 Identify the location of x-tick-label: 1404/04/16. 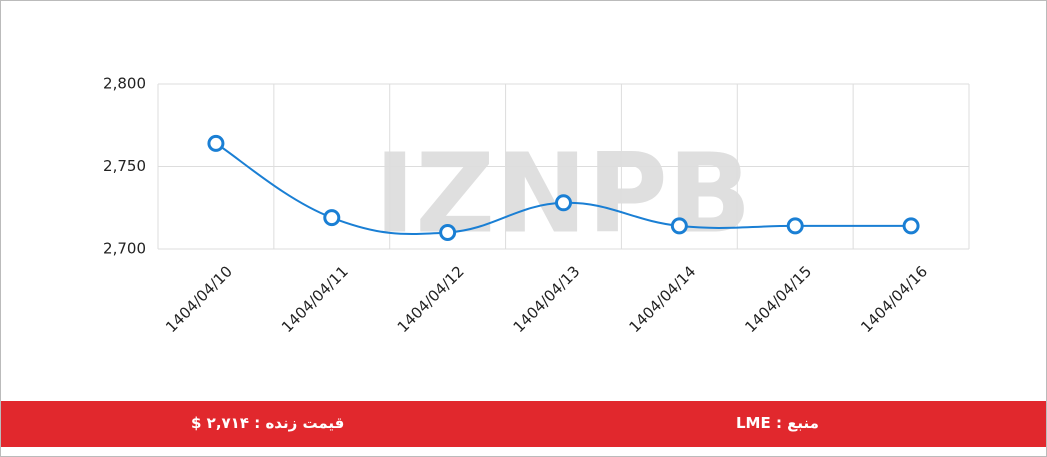
(894, 299).